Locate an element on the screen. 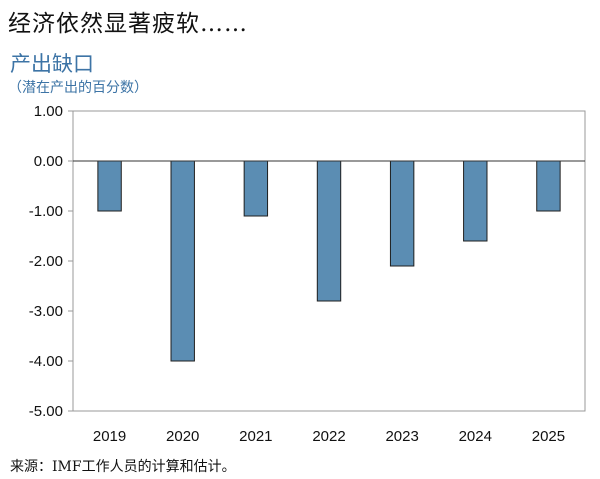 Image resolution: width=600 pixels, height=479 pixels. chart-title: 产出缺口 is located at coordinates (52, 64).